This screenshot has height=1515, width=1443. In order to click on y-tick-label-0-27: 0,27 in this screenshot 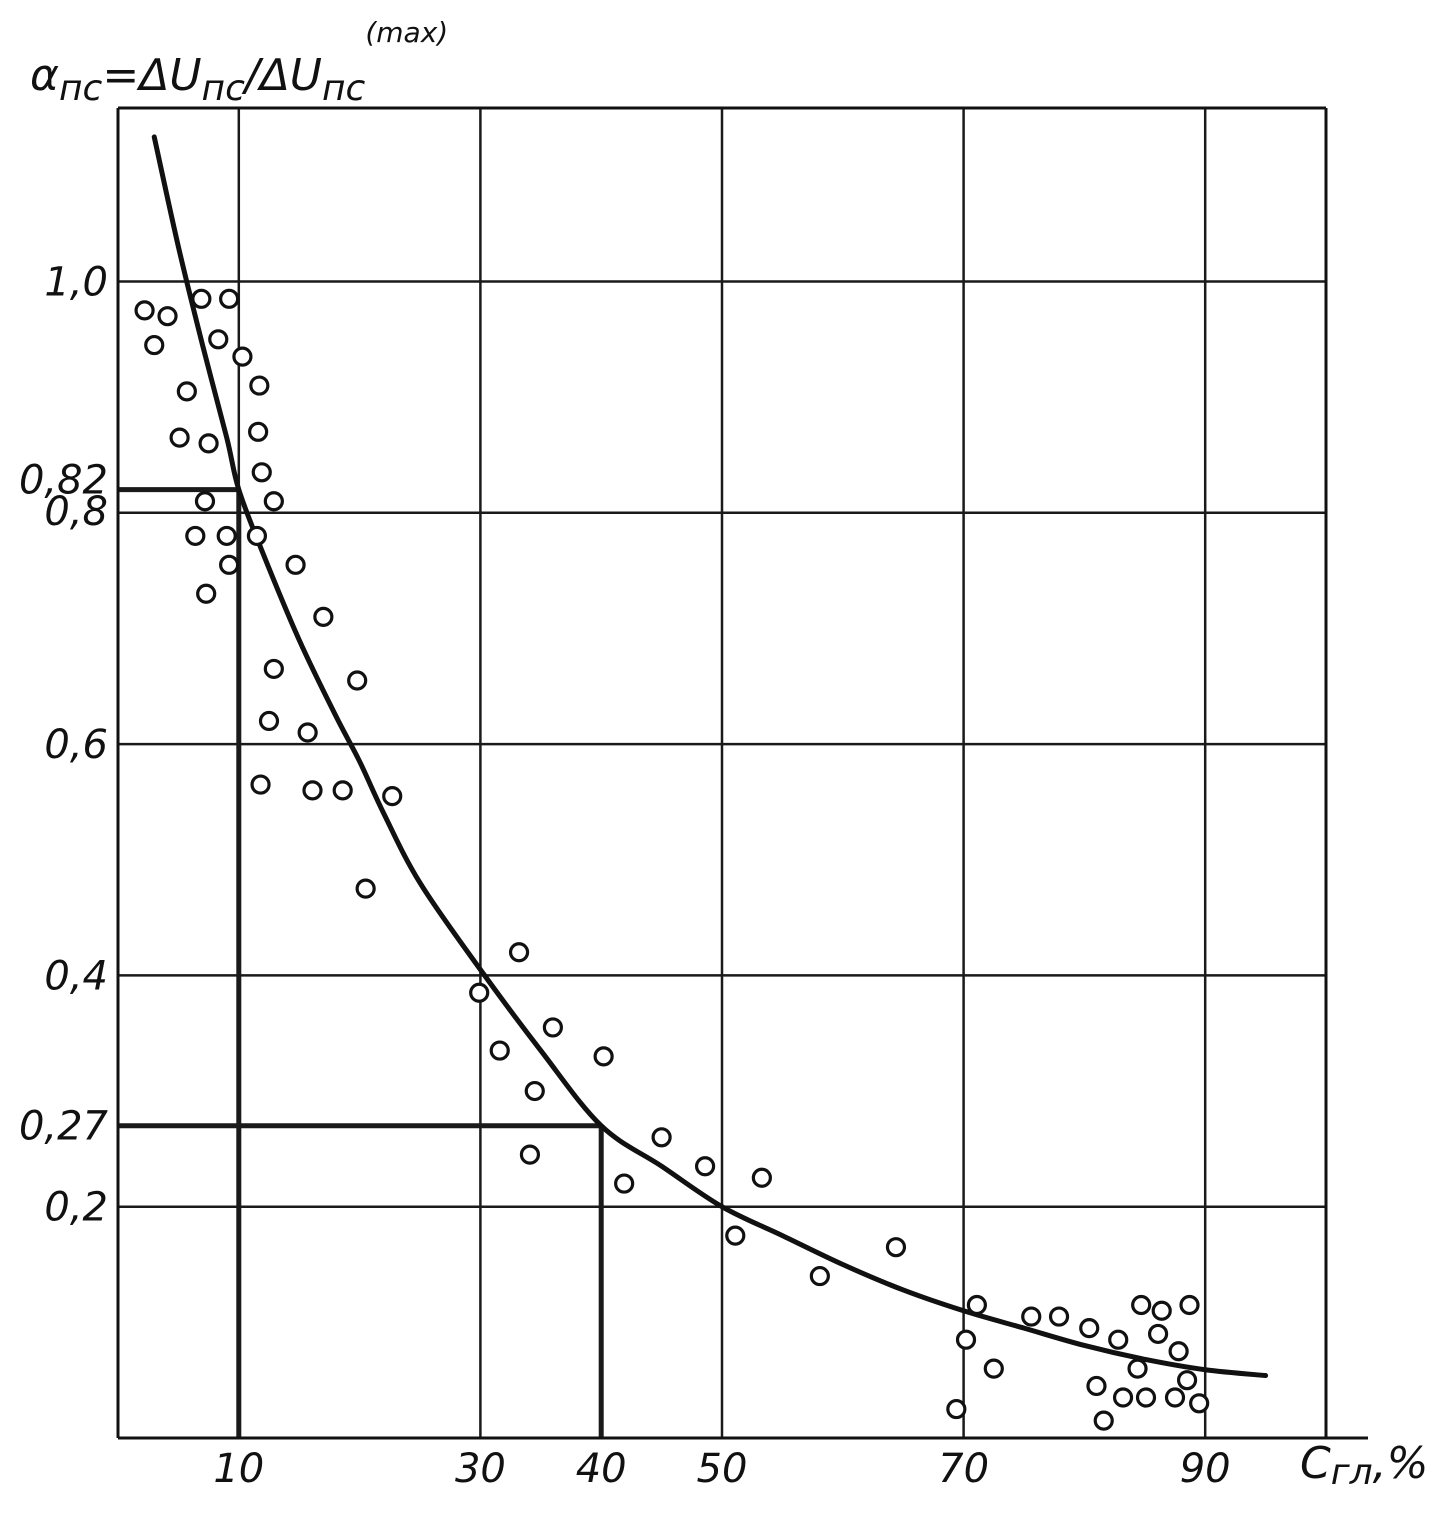, I will do `click(64, 1127)`.